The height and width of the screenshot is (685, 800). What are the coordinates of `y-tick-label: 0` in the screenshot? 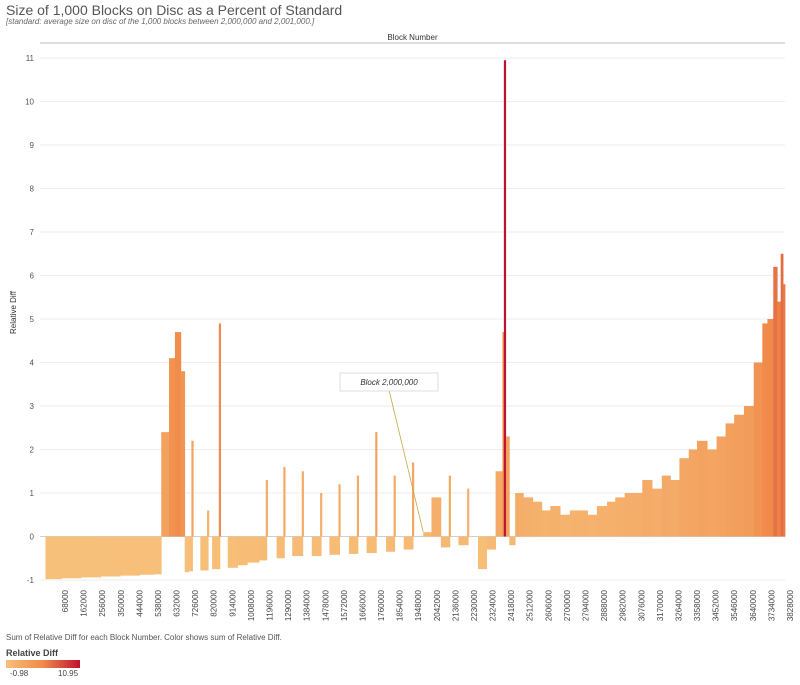 It's located at (32, 537).